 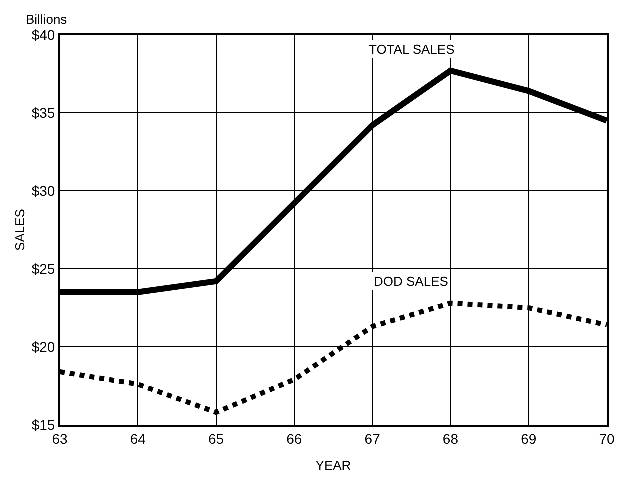 What do you see at coordinates (216, 438) in the screenshot?
I see `x-tick-label: 65` at bounding box center [216, 438].